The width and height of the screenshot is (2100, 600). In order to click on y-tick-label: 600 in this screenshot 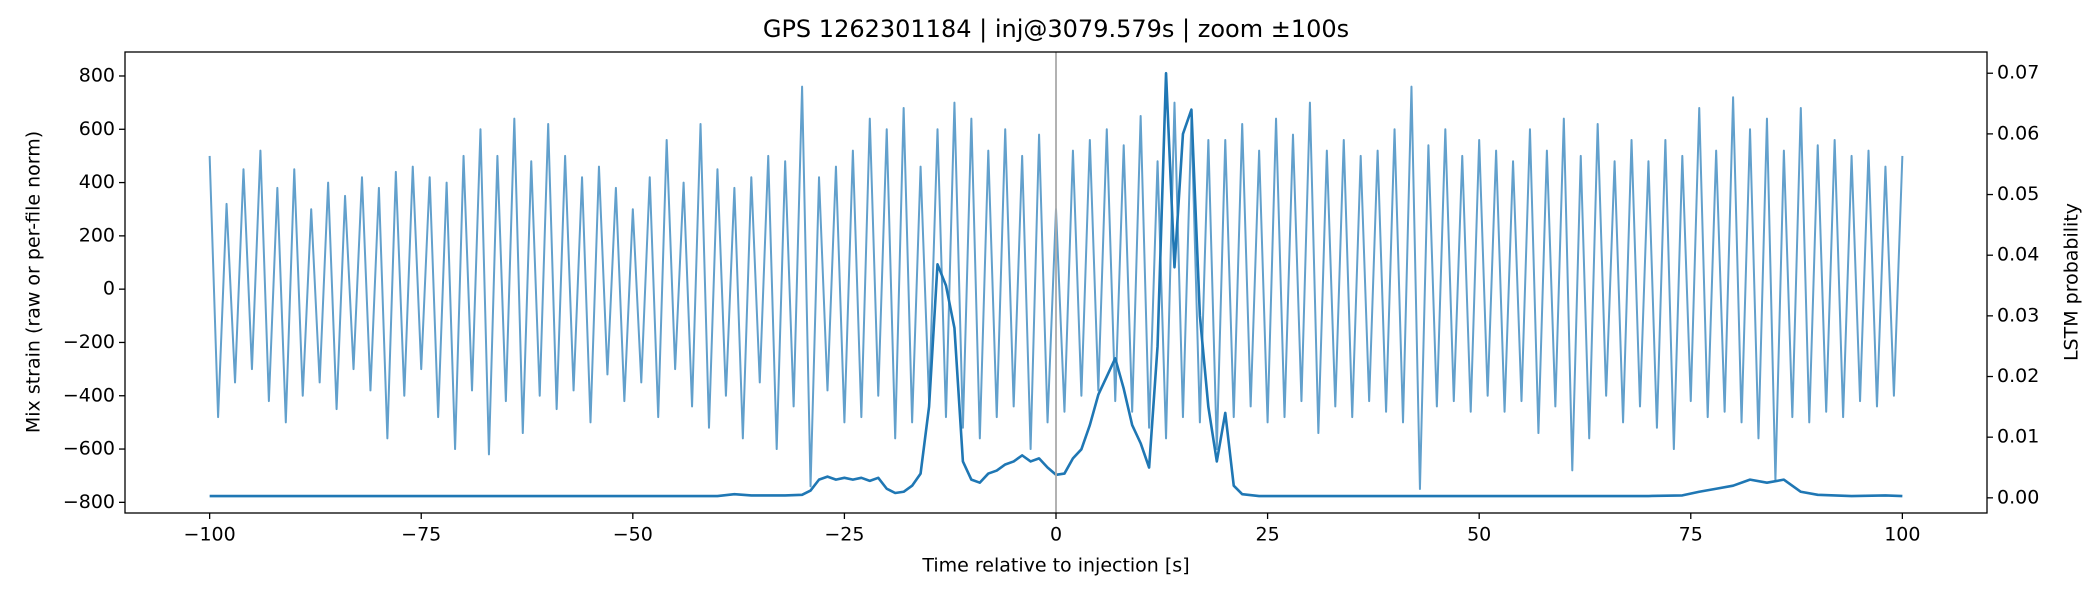, I will do `click(97, 129)`.